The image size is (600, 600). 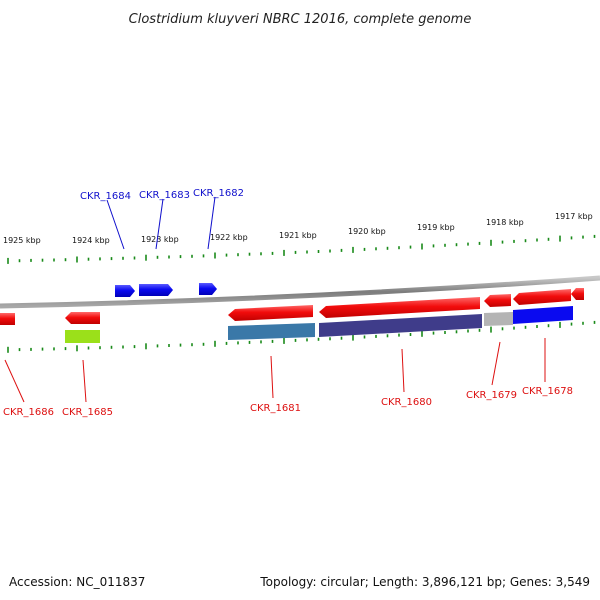 I want to click on gene-label-ckr-1683: CKR_1683, so click(x=164, y=195).